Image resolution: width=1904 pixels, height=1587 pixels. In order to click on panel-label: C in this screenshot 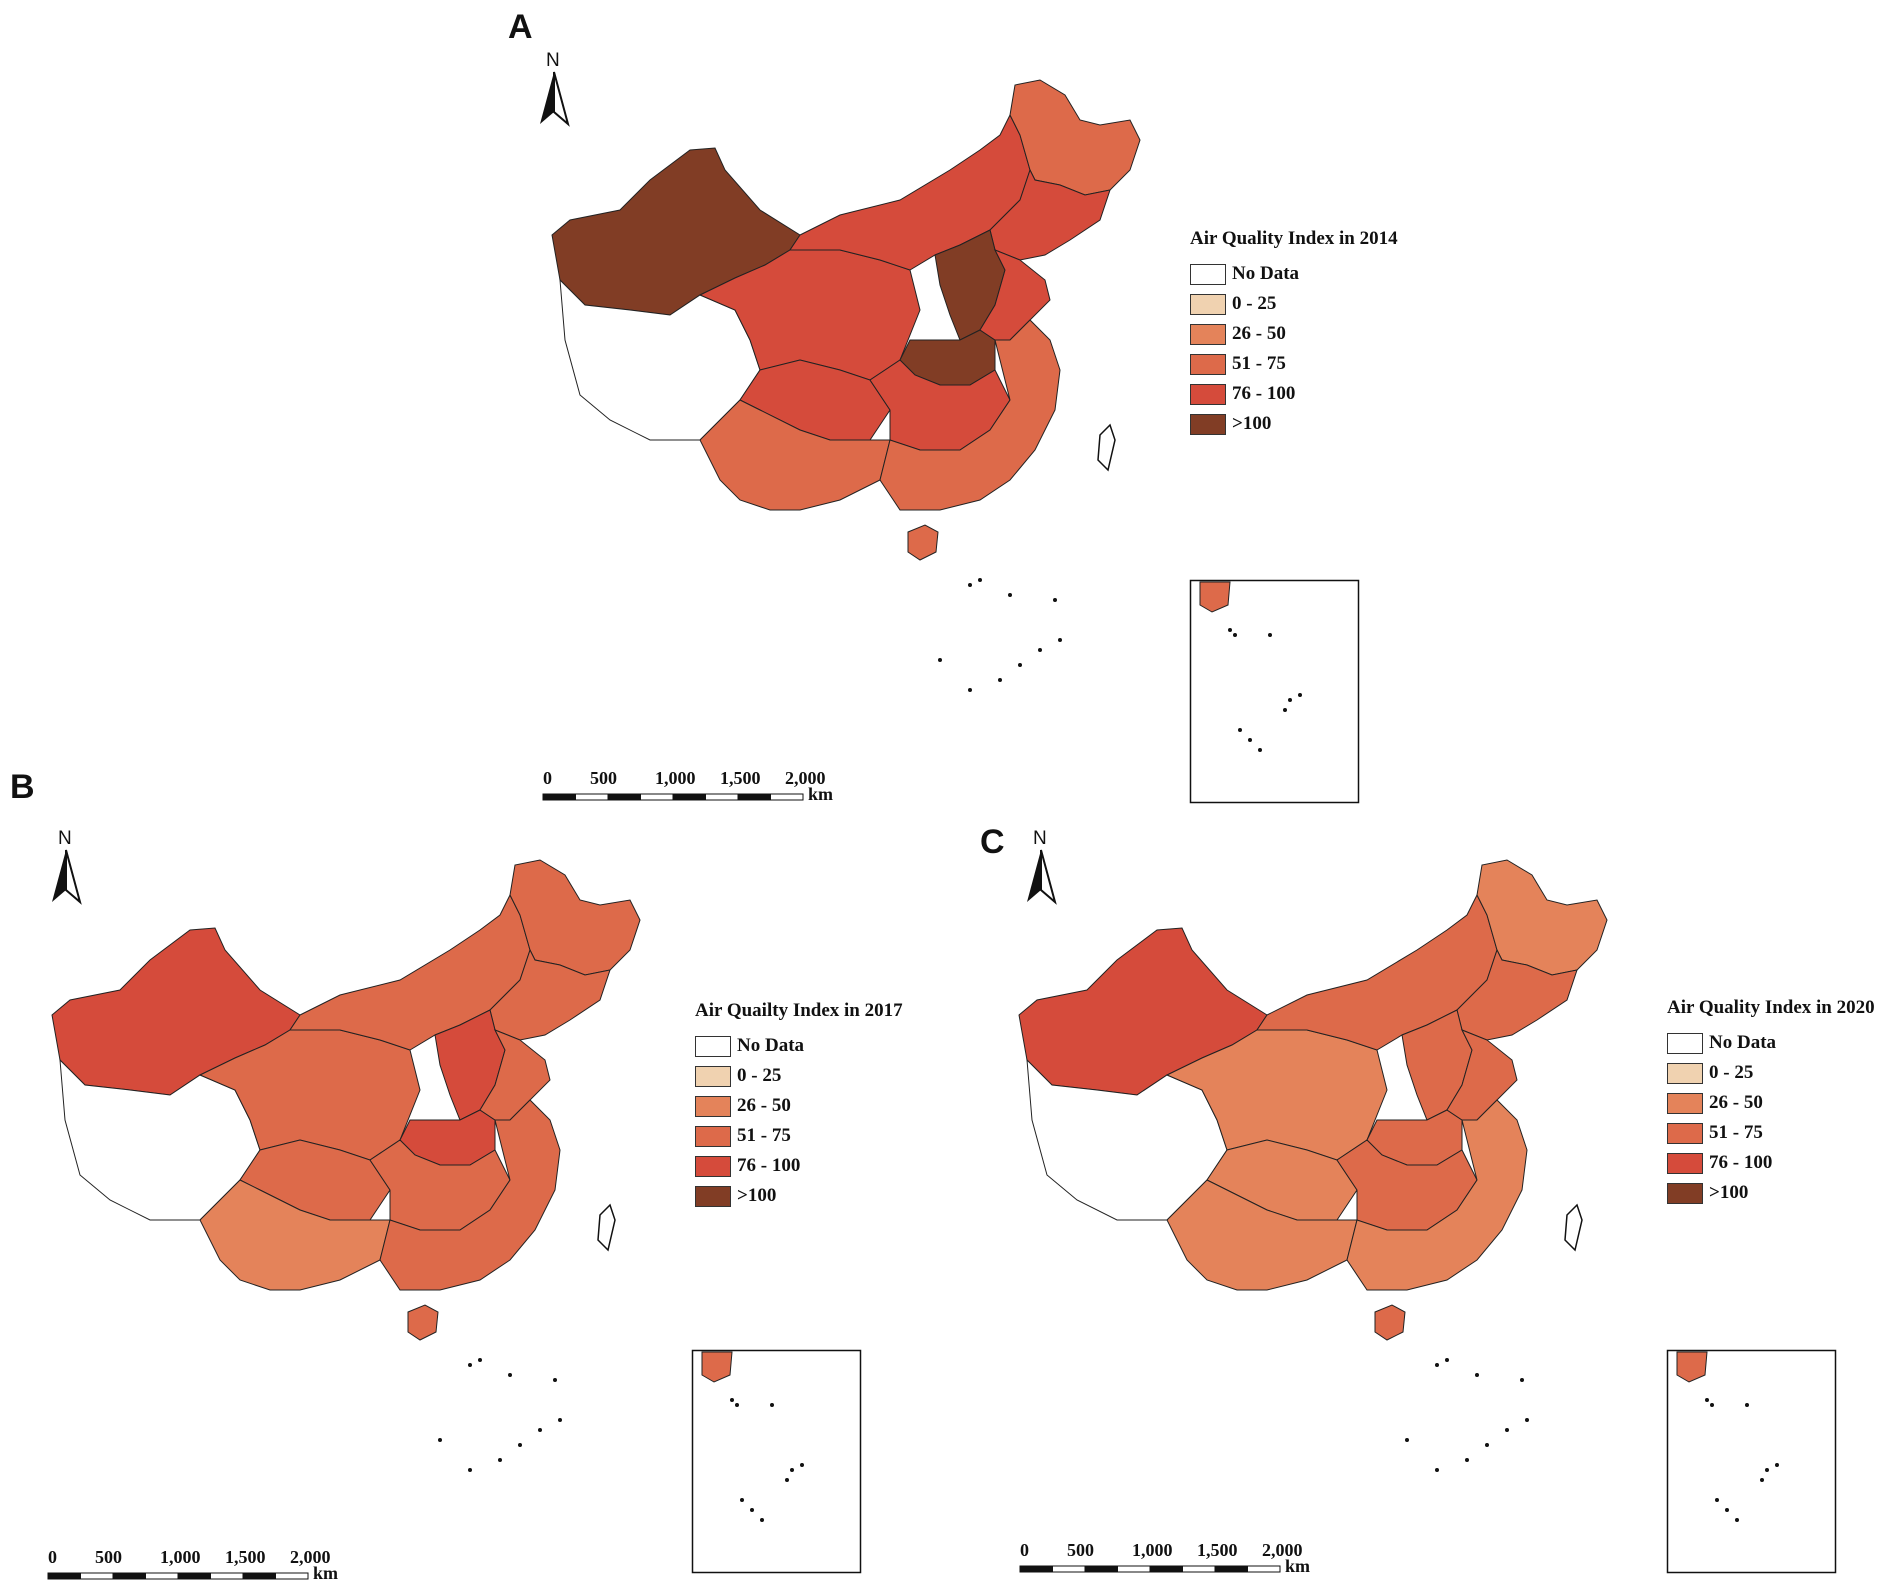, I will do `click(992, 842)`.